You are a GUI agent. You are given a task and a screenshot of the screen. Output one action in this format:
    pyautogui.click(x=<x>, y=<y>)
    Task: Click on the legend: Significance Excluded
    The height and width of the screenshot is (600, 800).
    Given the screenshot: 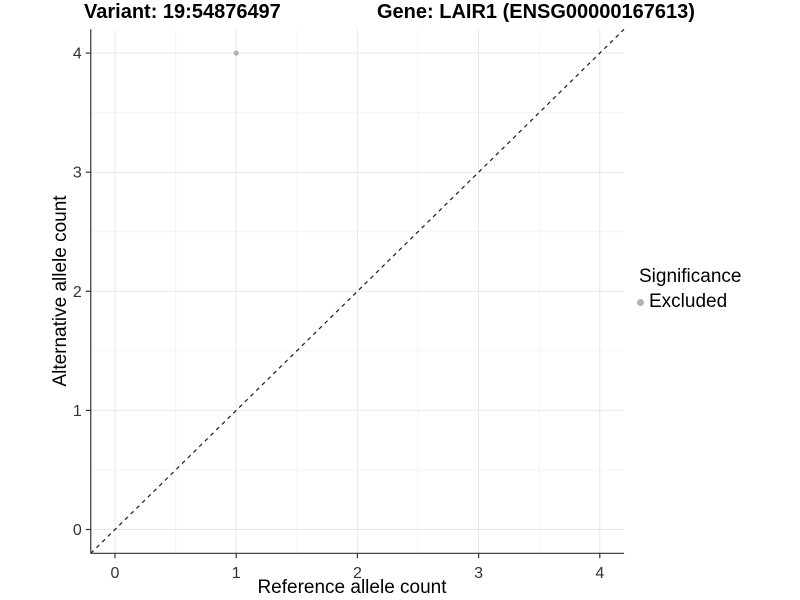 What is the action you would take?
    pyautogui.click(x=689, y=290)
    